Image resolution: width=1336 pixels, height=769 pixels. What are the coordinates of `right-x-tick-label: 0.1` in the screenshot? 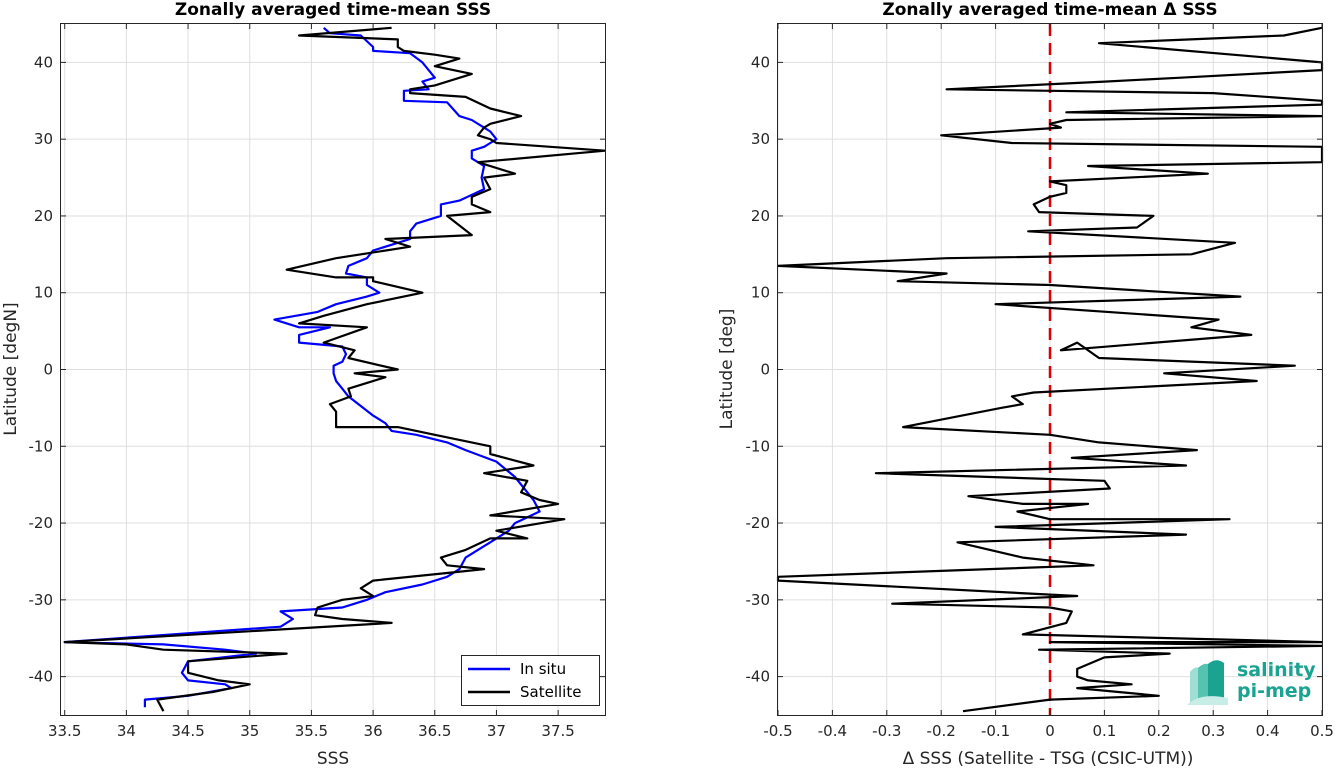 It's located at (1104, 731).